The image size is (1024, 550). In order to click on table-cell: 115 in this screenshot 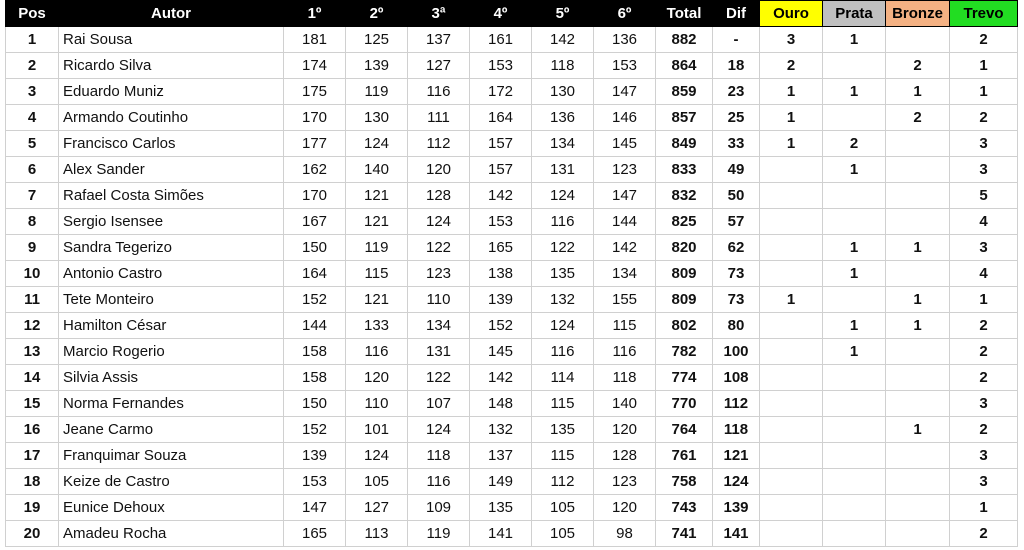, I will do `click(376, 273)`.